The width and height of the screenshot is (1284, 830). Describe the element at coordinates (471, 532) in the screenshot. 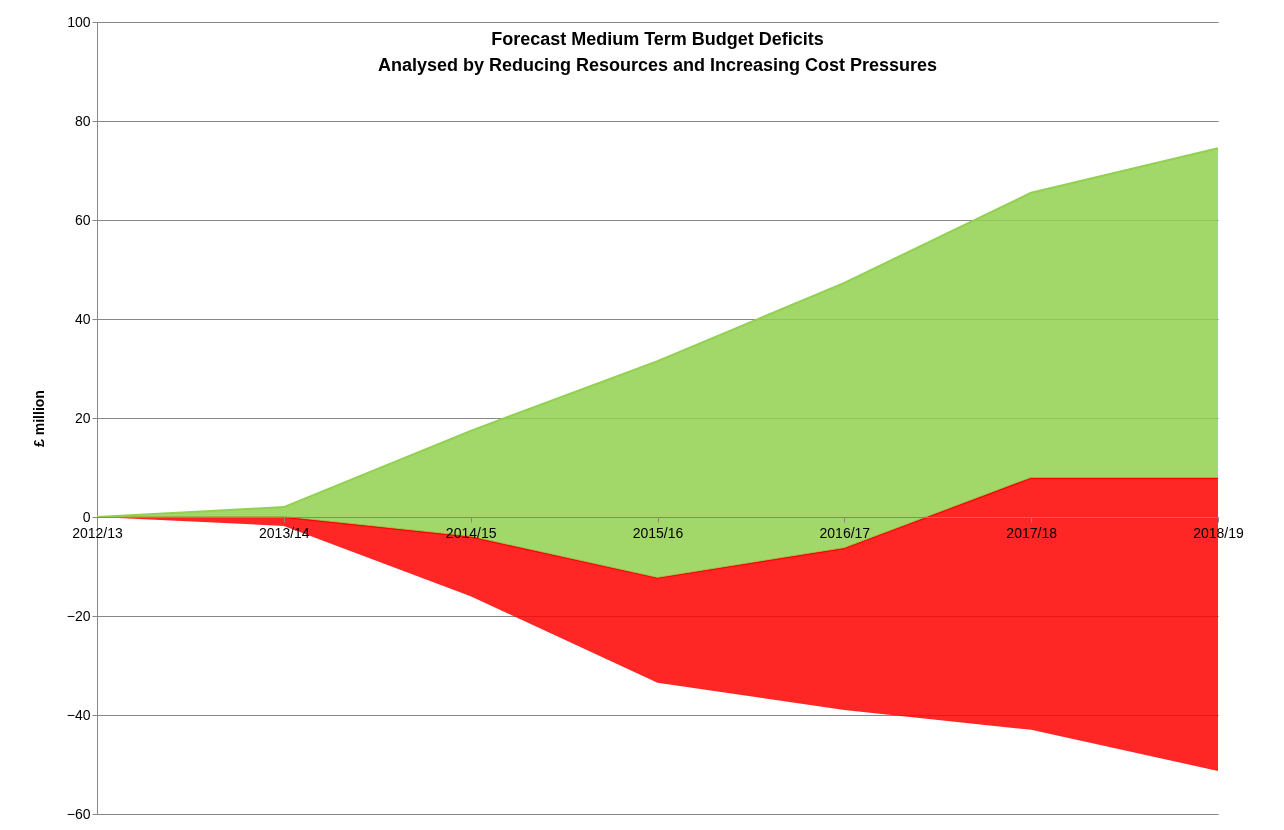

I see `x-tick-label: 2014/15` at that location.